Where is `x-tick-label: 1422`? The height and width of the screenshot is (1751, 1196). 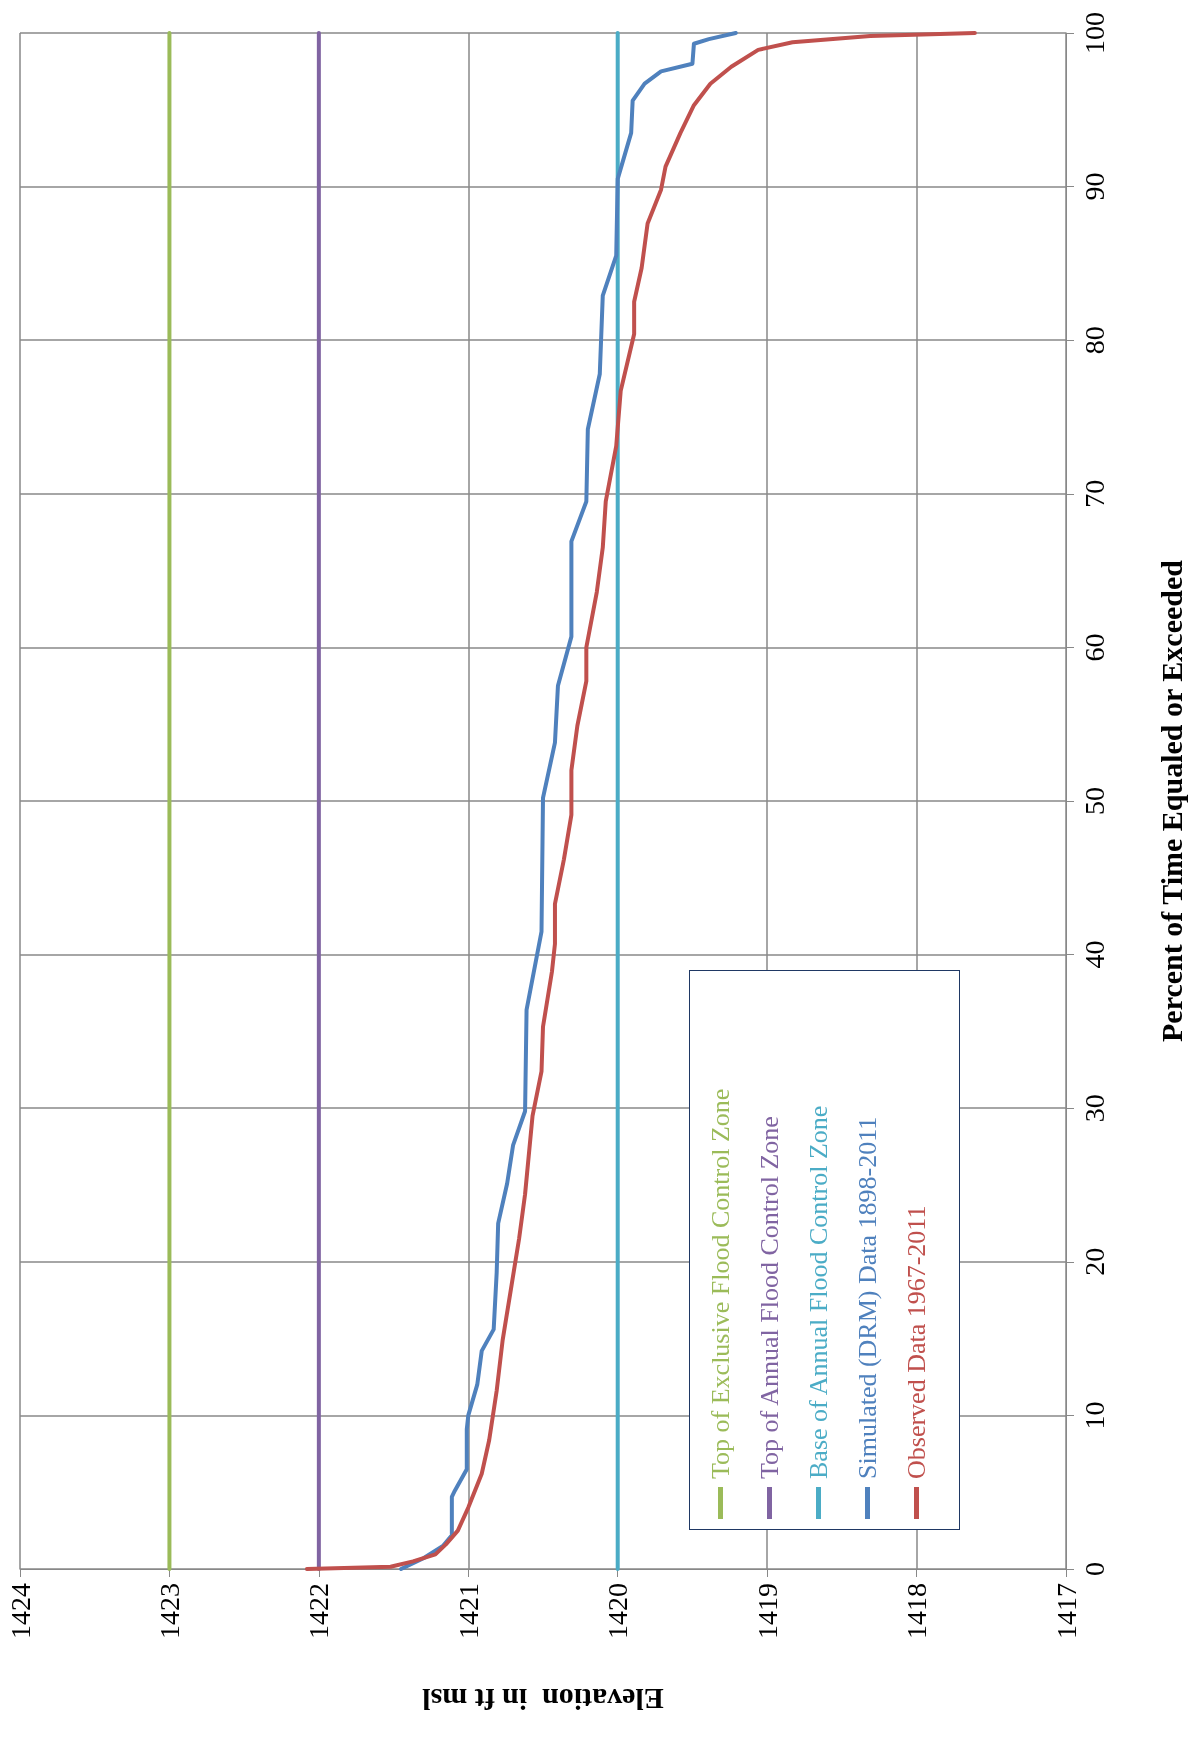 x-tick-label: 1422 is located at coordinates (319, 1611).